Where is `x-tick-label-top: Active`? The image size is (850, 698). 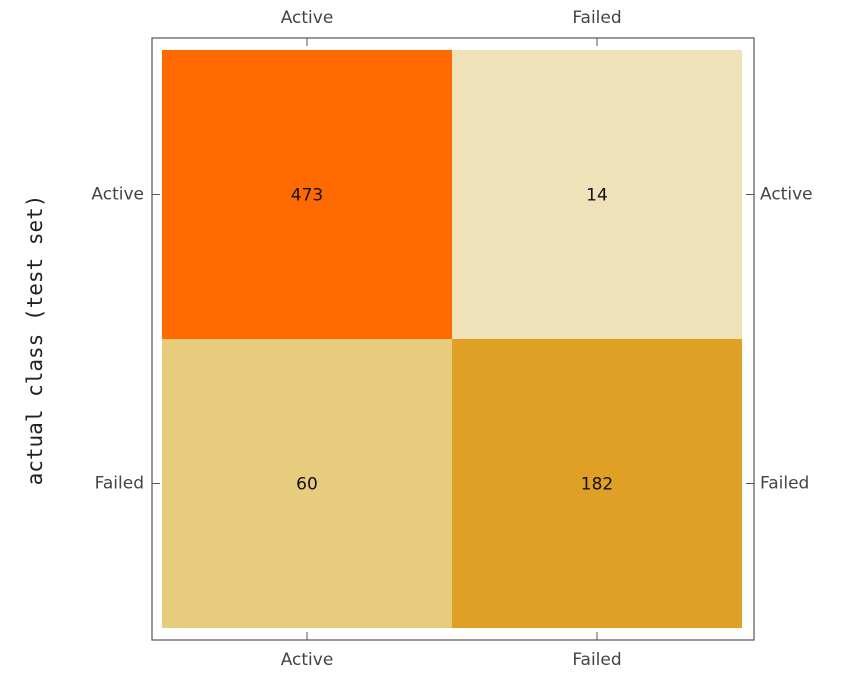
x-tick-label-top: Active is located at coordinates (307, 18).